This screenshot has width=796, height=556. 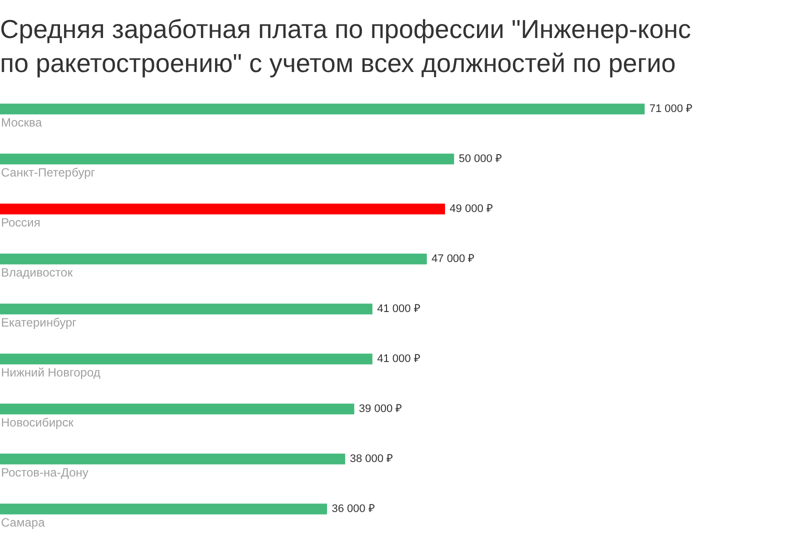 I want to click on y-tick-label: Самара, so click(x=23, y=522).